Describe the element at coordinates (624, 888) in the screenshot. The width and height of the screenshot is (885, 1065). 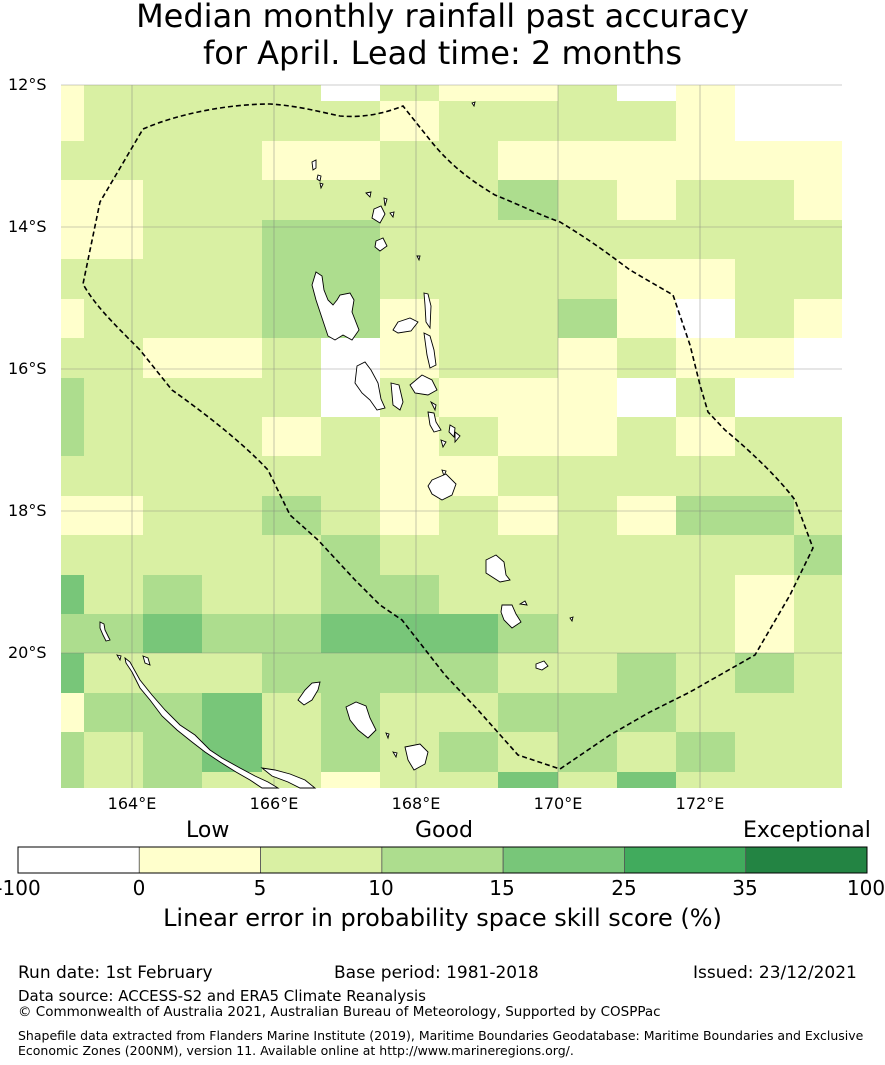
I see `colorbar-tick: 25` at that location.